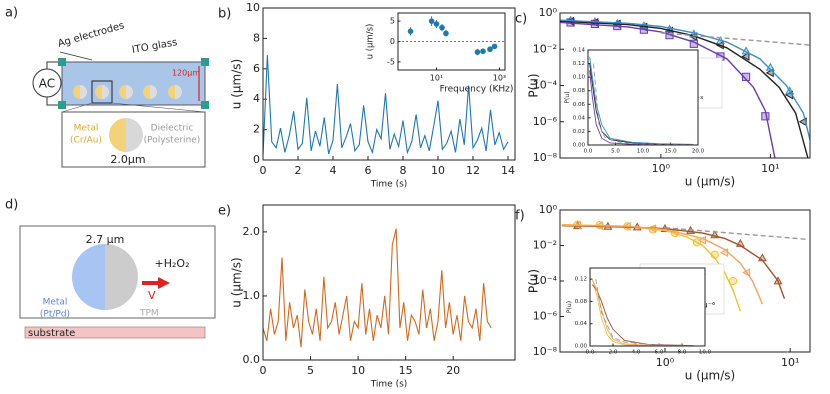 This screenshot has width=830, height=394. Describe the element at coordinates (579, 64) in the screenshot. I see `y-tick-label: 0.12` at that location.